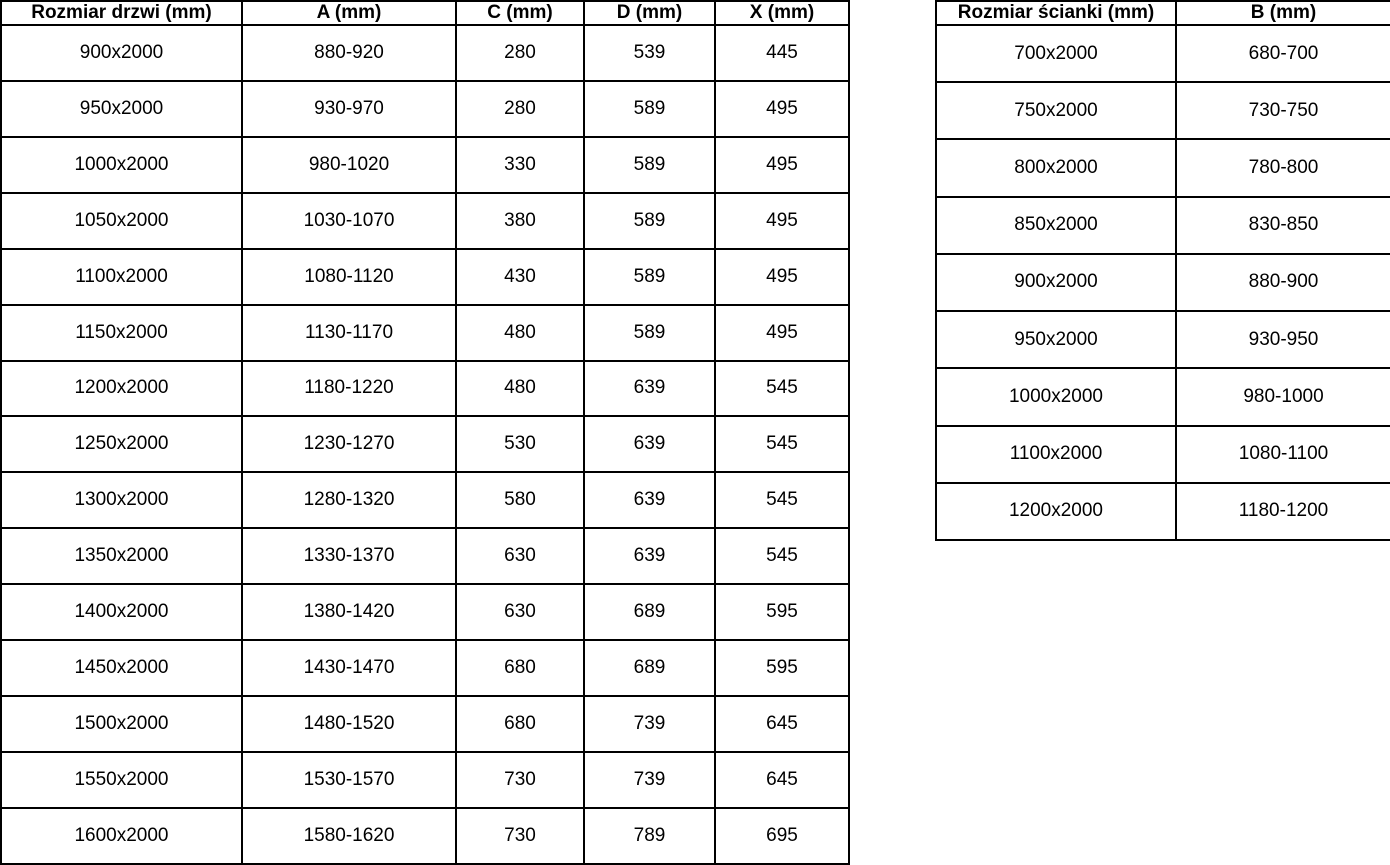  I want to click on table-row: 1100x2000 1080-1120 430 589 495, so click(425, 276).